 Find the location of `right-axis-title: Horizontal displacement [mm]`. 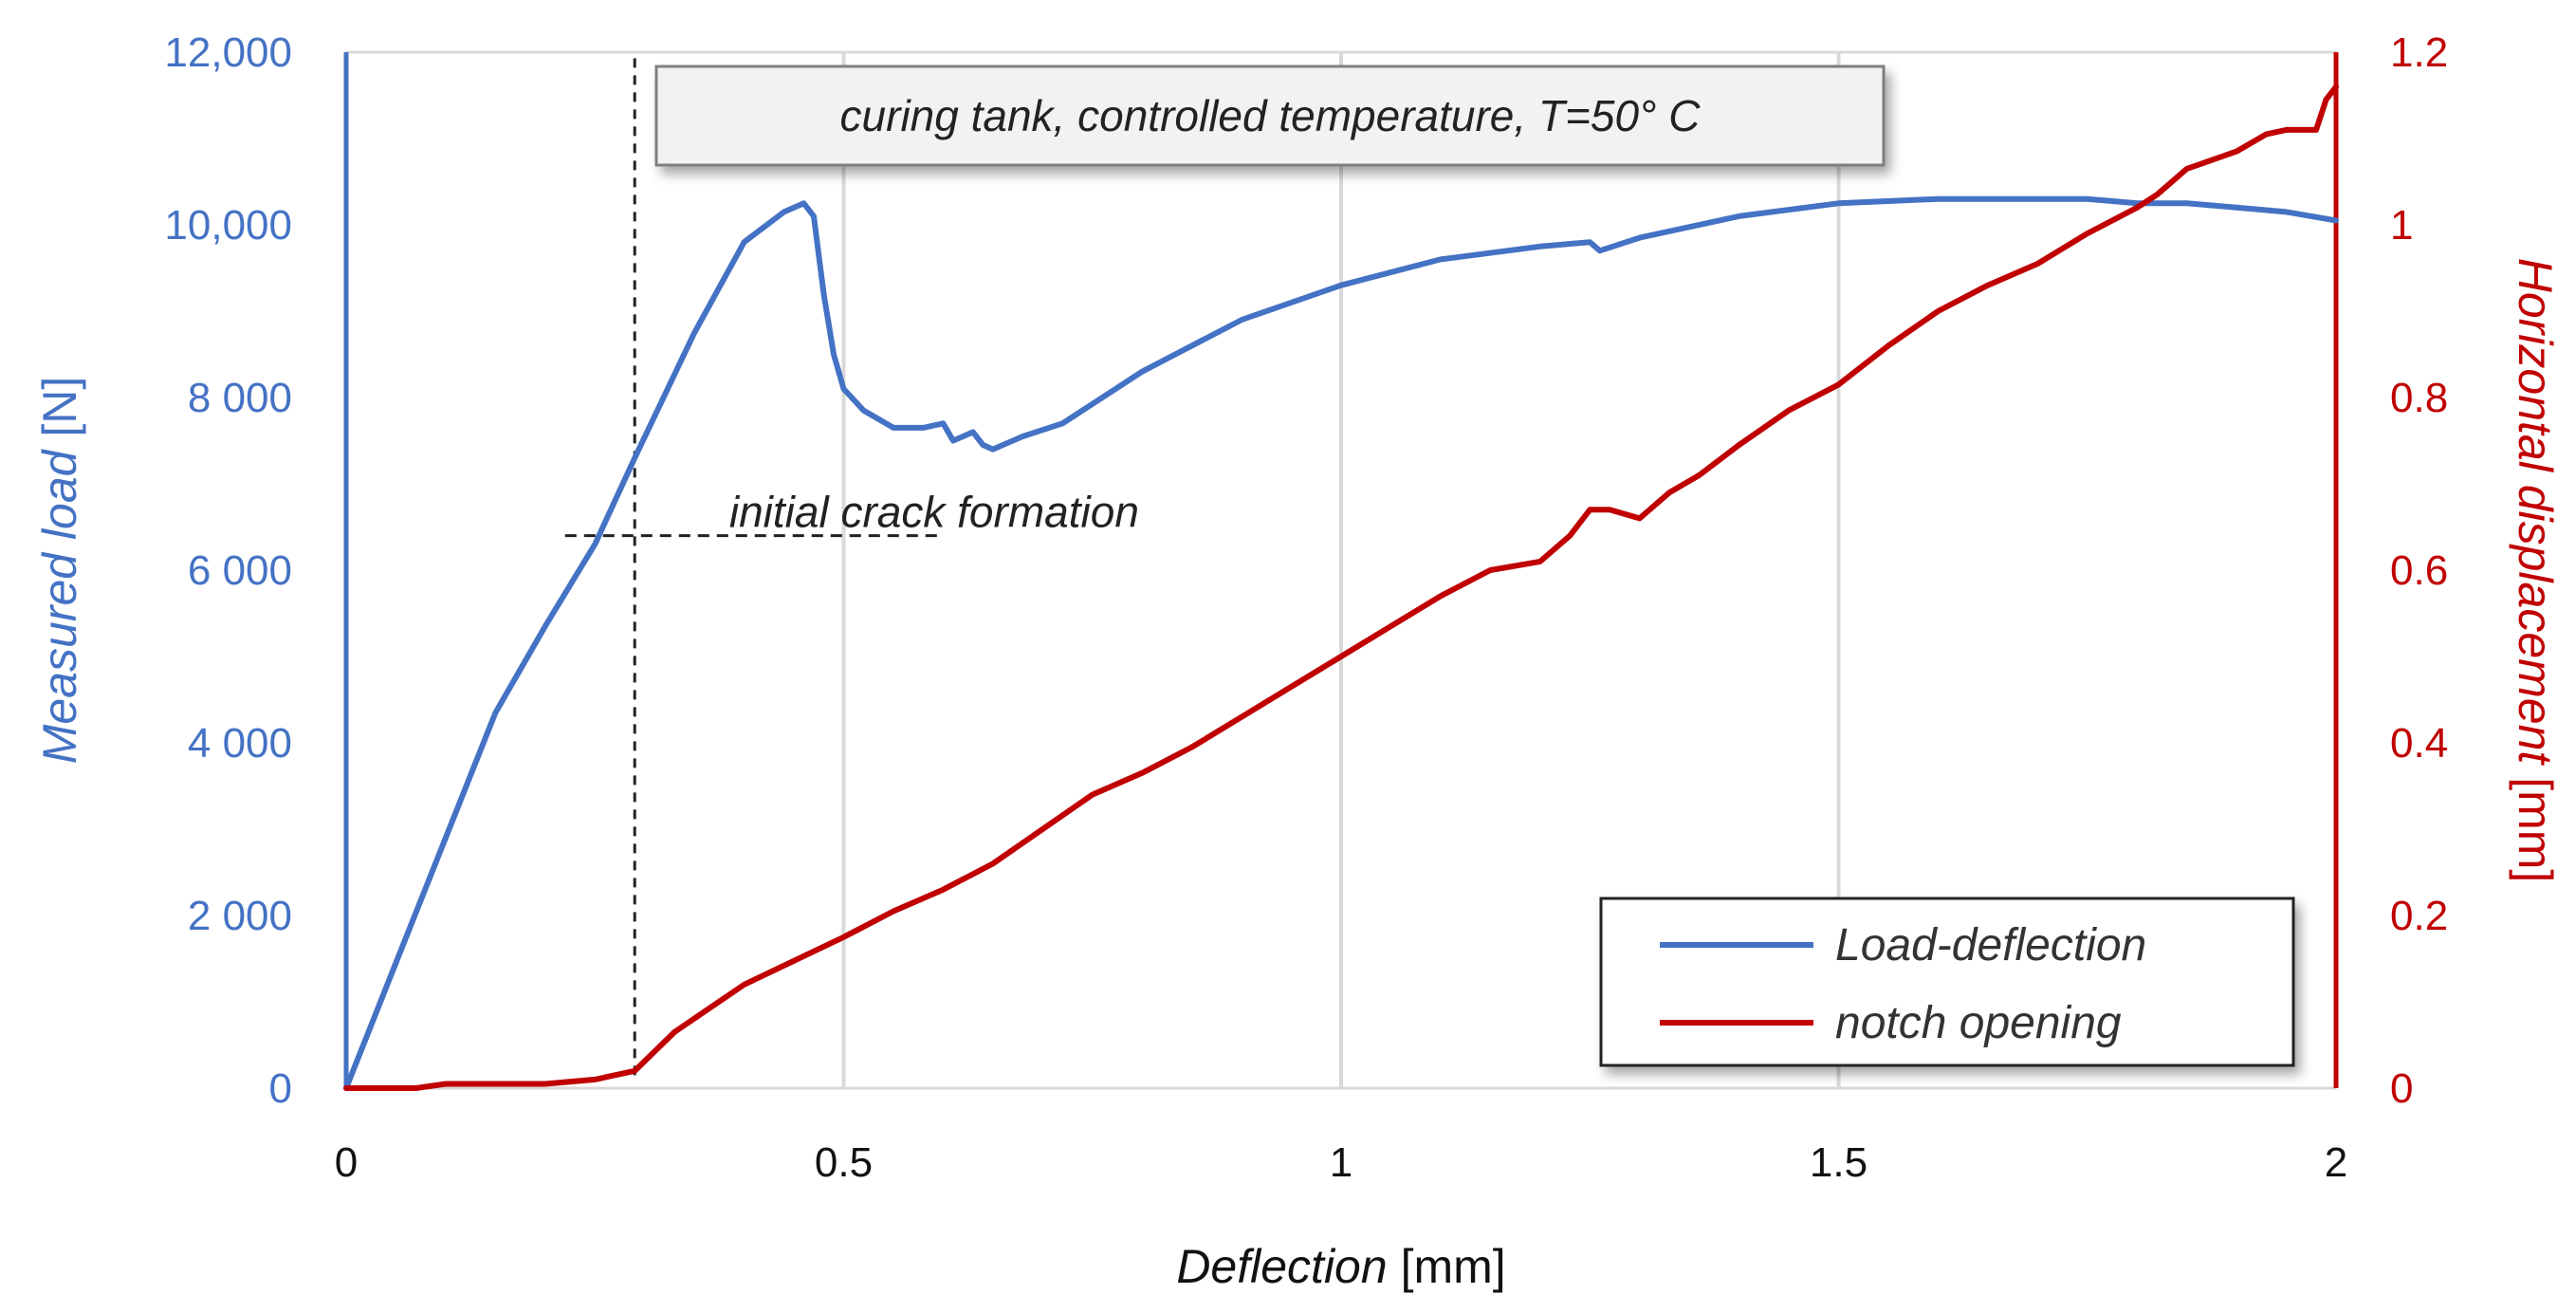

right-axis-title: Horizontal displacement [mm] is located at coordinates (2535, 570).